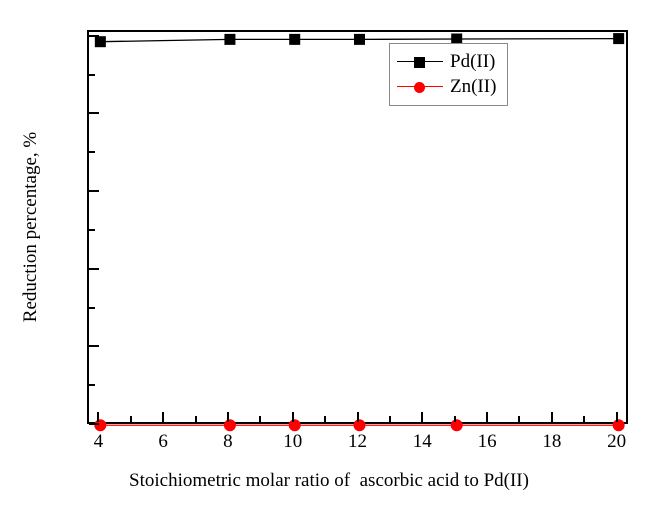 This screenshot has height=510, width=658. I want to click on x-axis-tick-label: 10, so click(293, 441).